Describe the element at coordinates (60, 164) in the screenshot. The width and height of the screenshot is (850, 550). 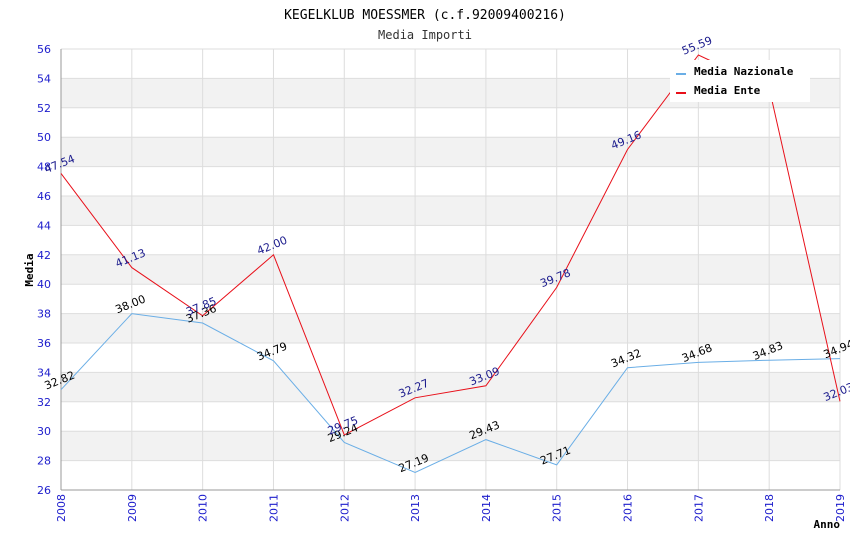
I see `data-label: 47.54` at that location.